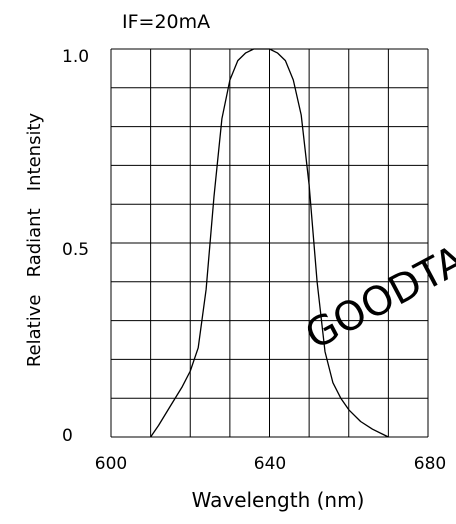  What do you see at coordinates (67, 436) in the screenshot?
I see `y-tick-label: 0` at bounding box center [67, 436].